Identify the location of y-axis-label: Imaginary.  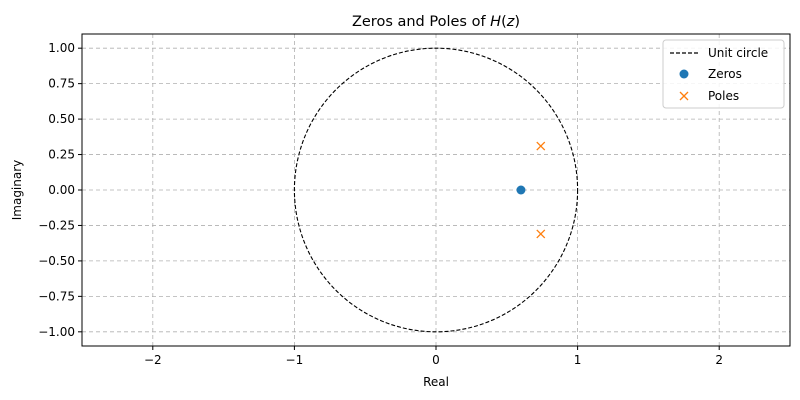
(17, 190).